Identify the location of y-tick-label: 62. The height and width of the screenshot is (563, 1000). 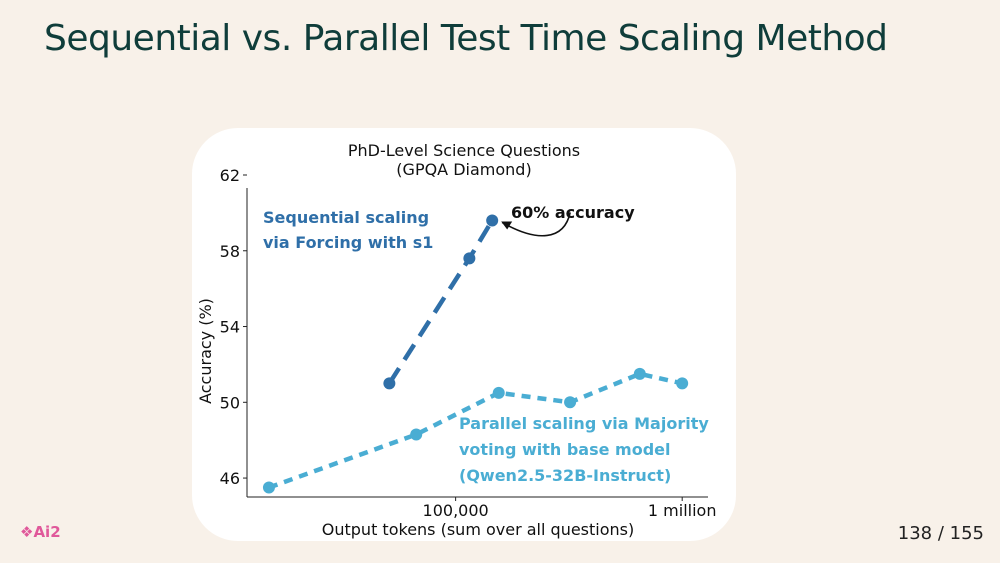
(230, 175).